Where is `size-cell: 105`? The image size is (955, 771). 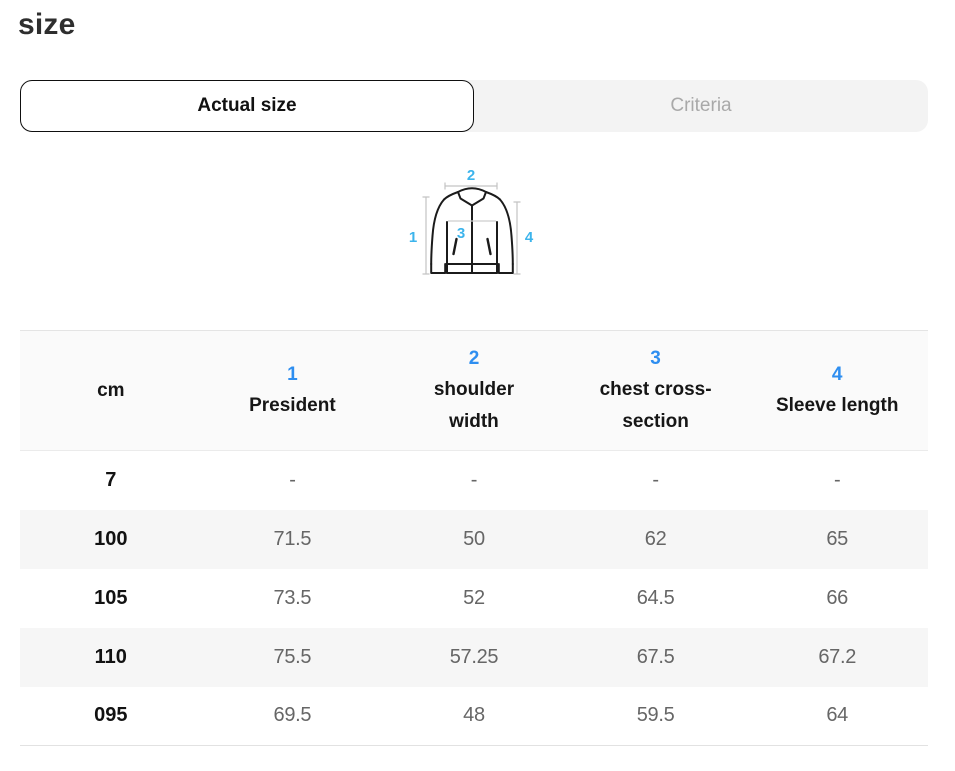 size-cell: 105 is located at coordinates (111, 597).